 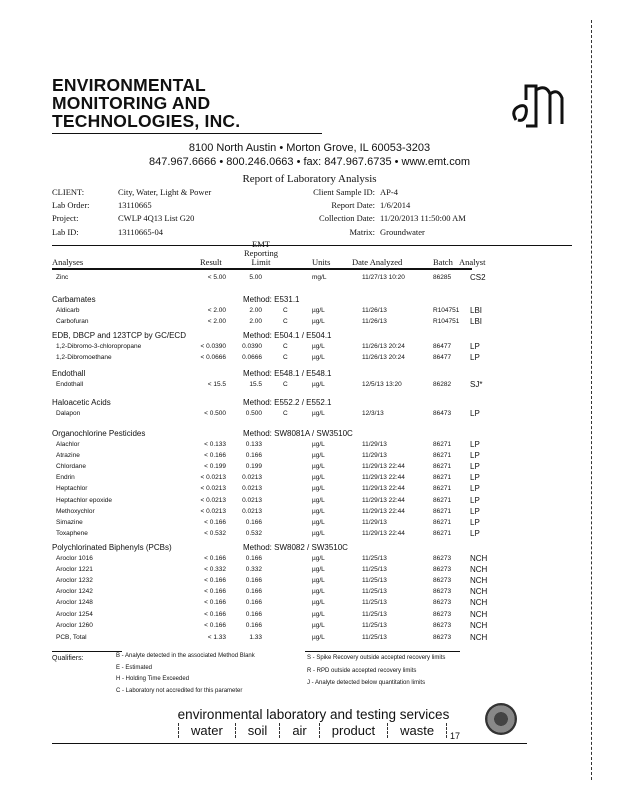 What do you see at coordinates (377, 262) in the screenshot?
I see `col-date-analyzed: Date Analyzed` at bounding box center [377, 262].